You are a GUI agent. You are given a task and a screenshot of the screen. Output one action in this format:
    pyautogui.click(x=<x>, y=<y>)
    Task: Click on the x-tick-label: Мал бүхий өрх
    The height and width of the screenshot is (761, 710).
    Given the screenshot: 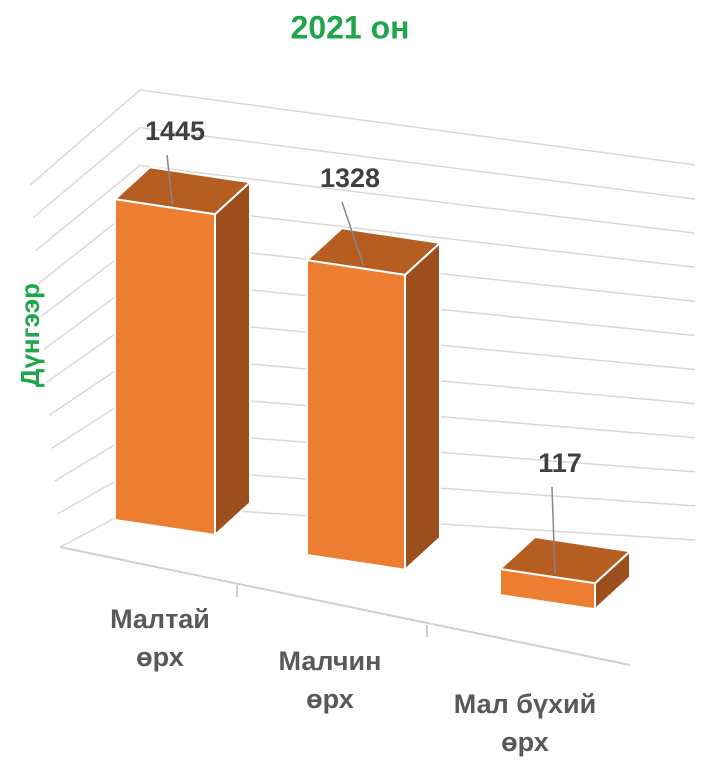 What is the action you would take?
    pyautogui.click(x=525, y=723)
    